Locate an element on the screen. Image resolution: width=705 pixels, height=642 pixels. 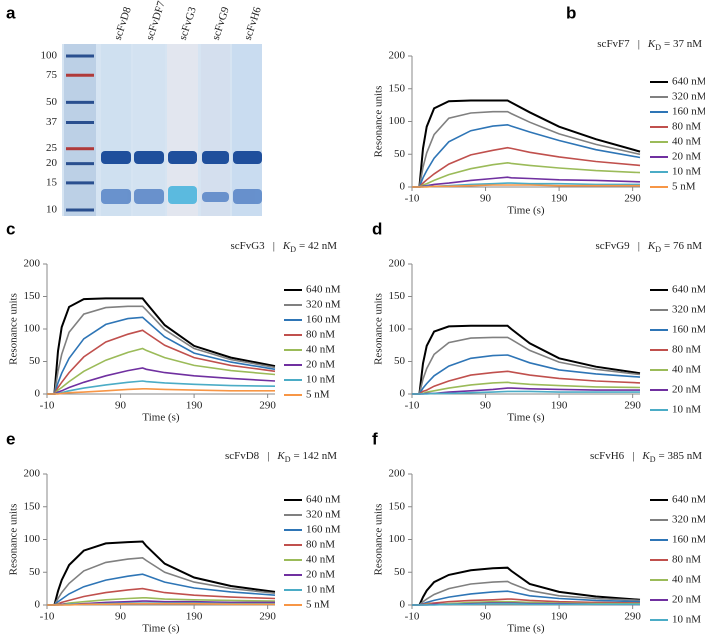
title-name: scFvH6 is located at coordinates (607, 456).